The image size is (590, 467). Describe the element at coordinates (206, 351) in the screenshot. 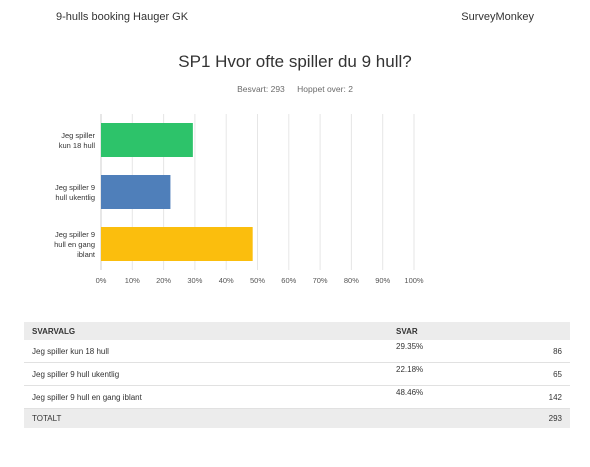

I see `row-label: Jeg spiller kun 18 hull` at that location.